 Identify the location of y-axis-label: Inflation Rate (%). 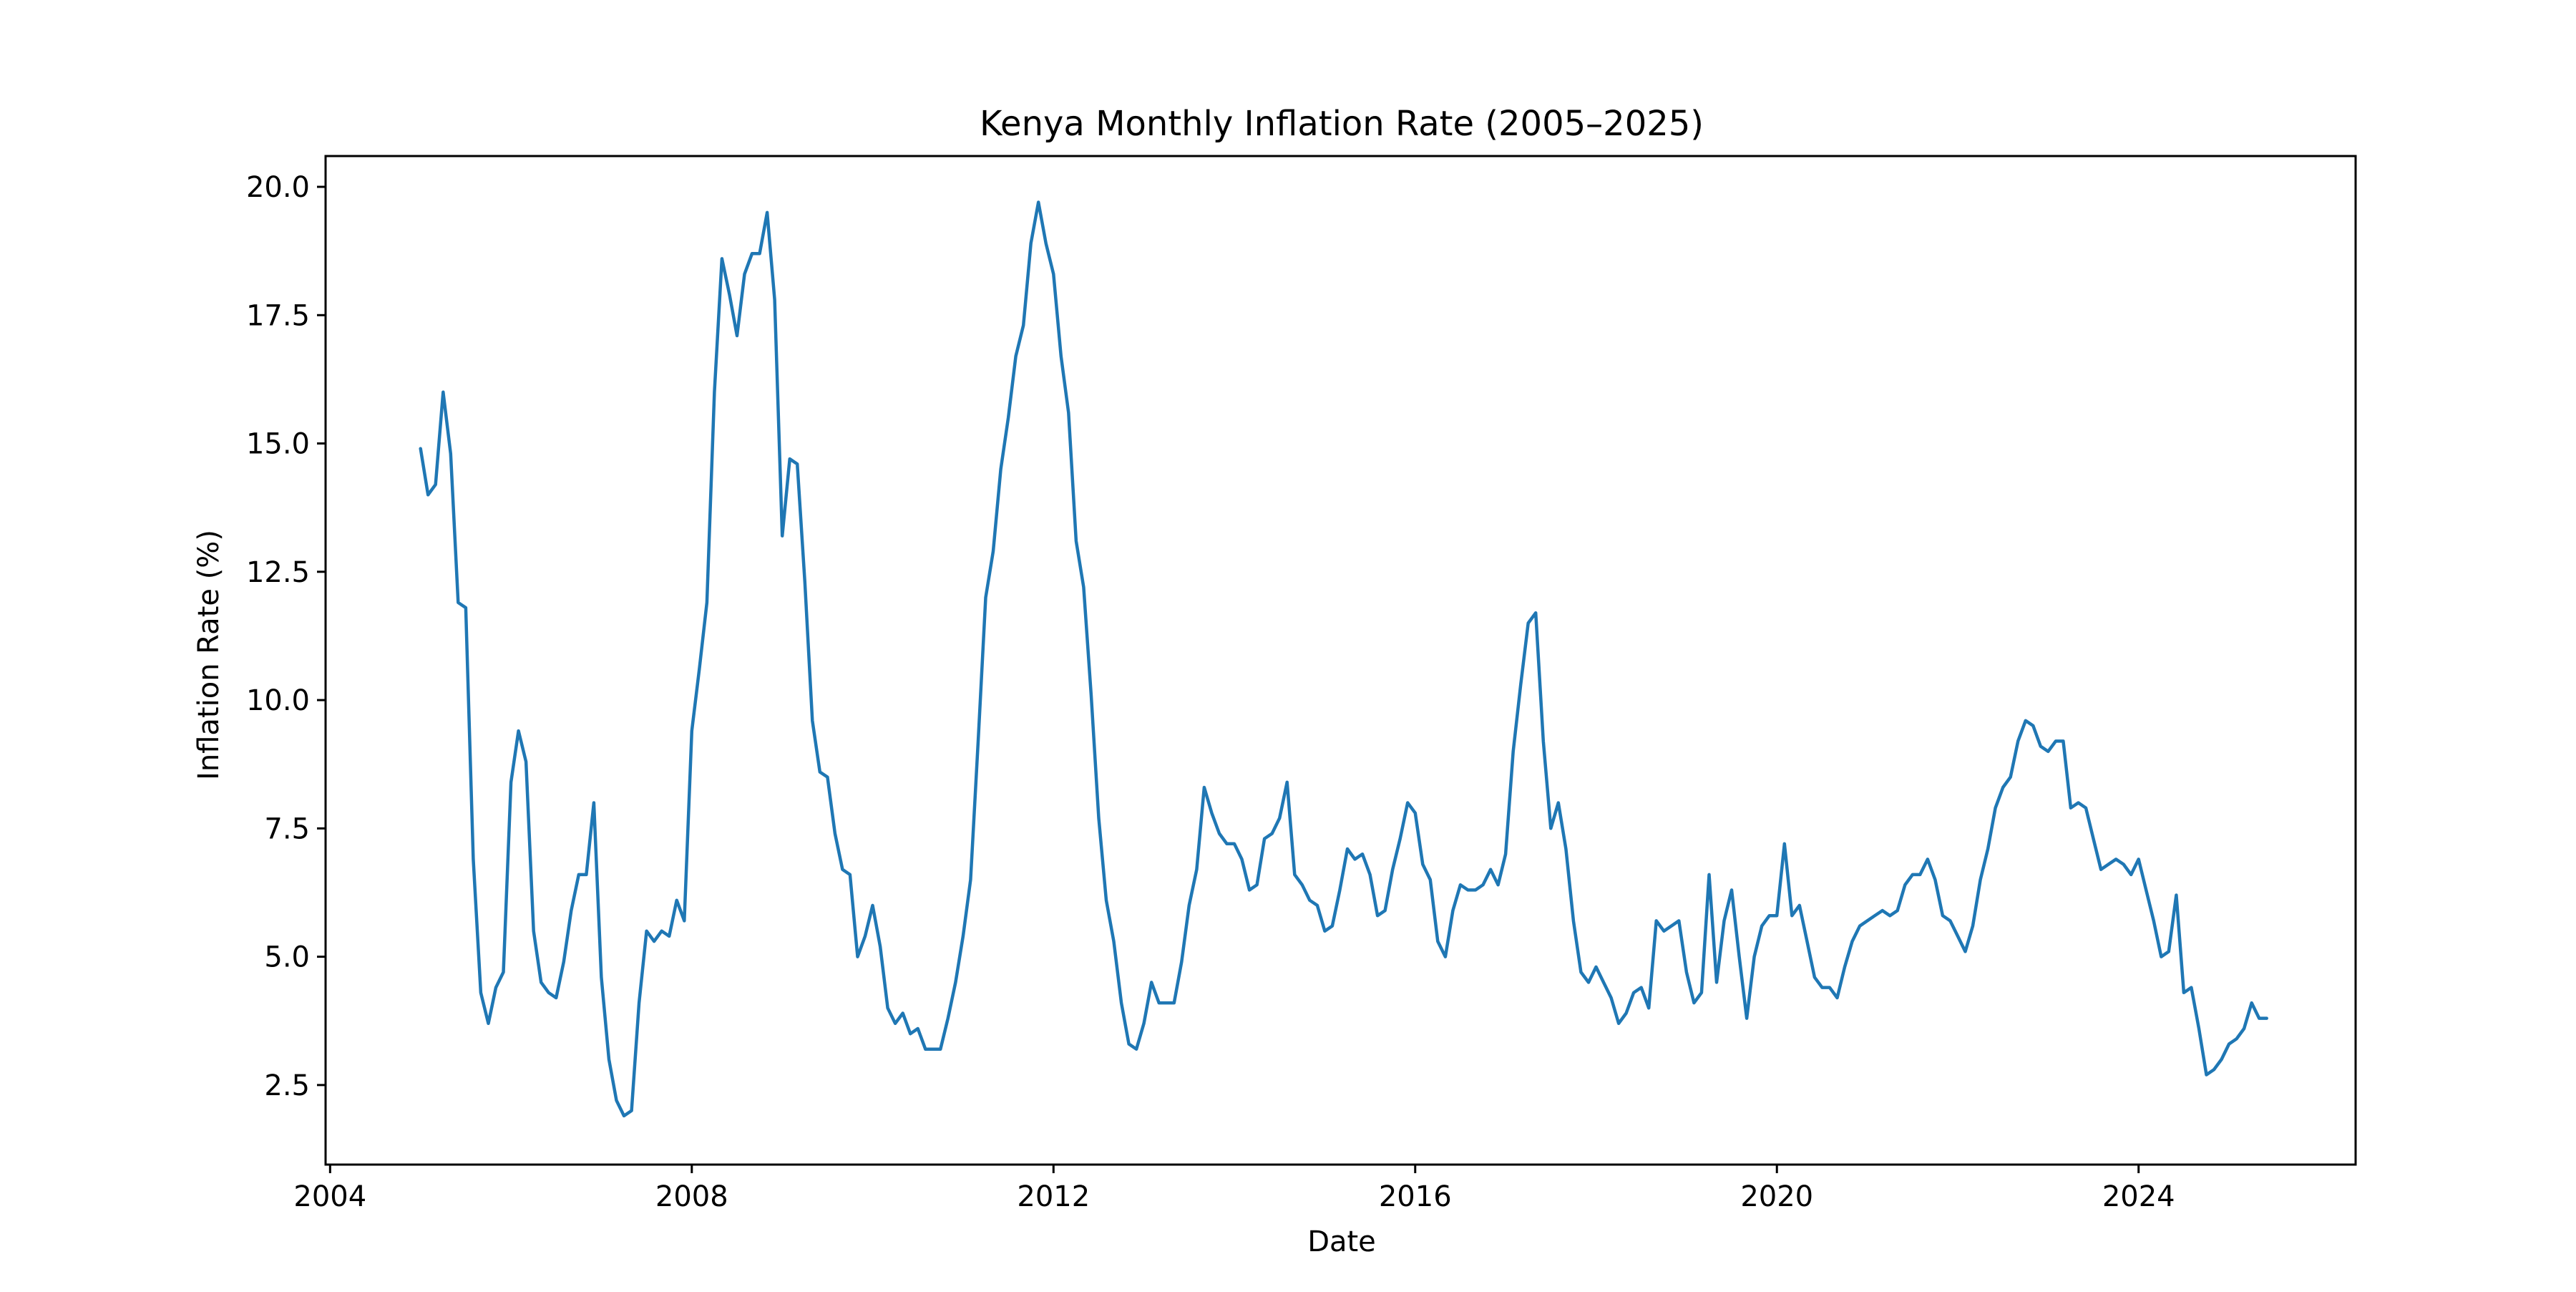
(208, 655).